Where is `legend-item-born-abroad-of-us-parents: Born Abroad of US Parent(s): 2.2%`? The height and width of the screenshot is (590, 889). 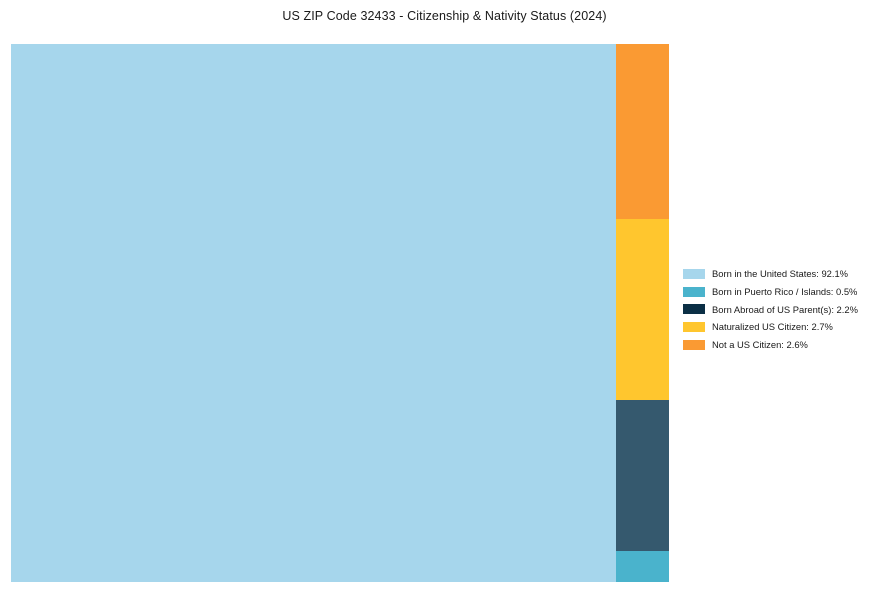 legend-item-born-abroad-of-us-parents: Born Abroad of US Parent(s): 2.2% is located at coordinates (783, 309).